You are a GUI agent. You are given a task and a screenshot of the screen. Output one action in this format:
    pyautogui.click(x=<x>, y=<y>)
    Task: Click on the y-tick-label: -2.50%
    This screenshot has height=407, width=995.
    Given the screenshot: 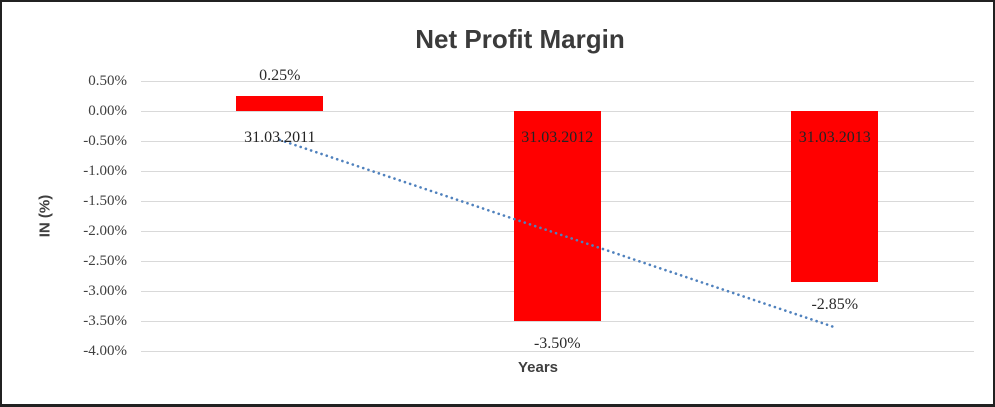 What is the action you would take?
    pyautogui.click(x=105, y=261)
    